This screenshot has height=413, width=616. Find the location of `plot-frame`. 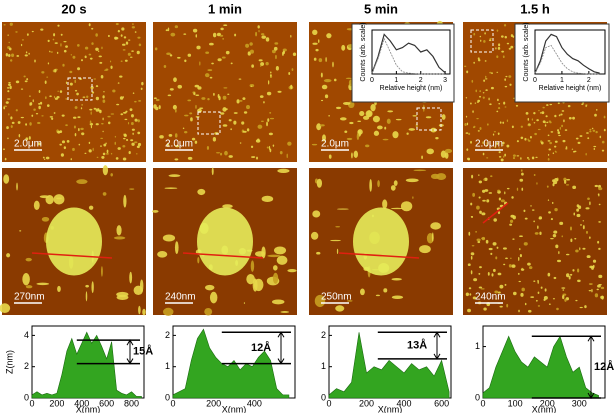

plot-frame is located at coordinates (570, 52).